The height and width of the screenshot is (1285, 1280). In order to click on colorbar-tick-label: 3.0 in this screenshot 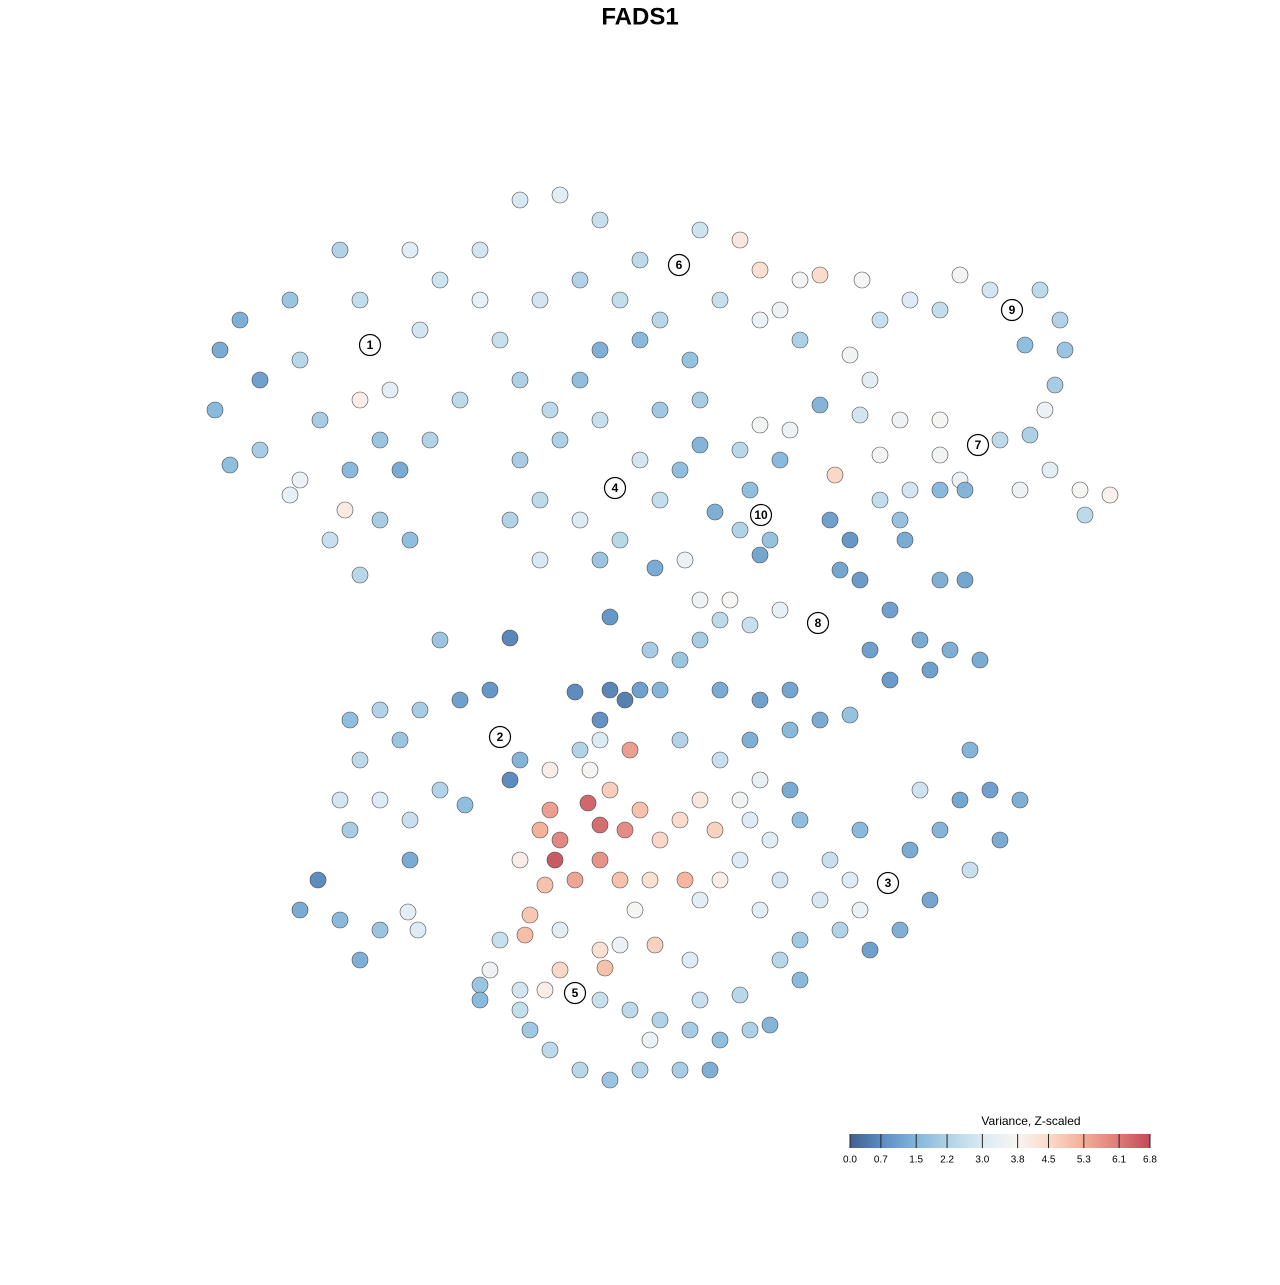, I will do `click(982, 1160)`.